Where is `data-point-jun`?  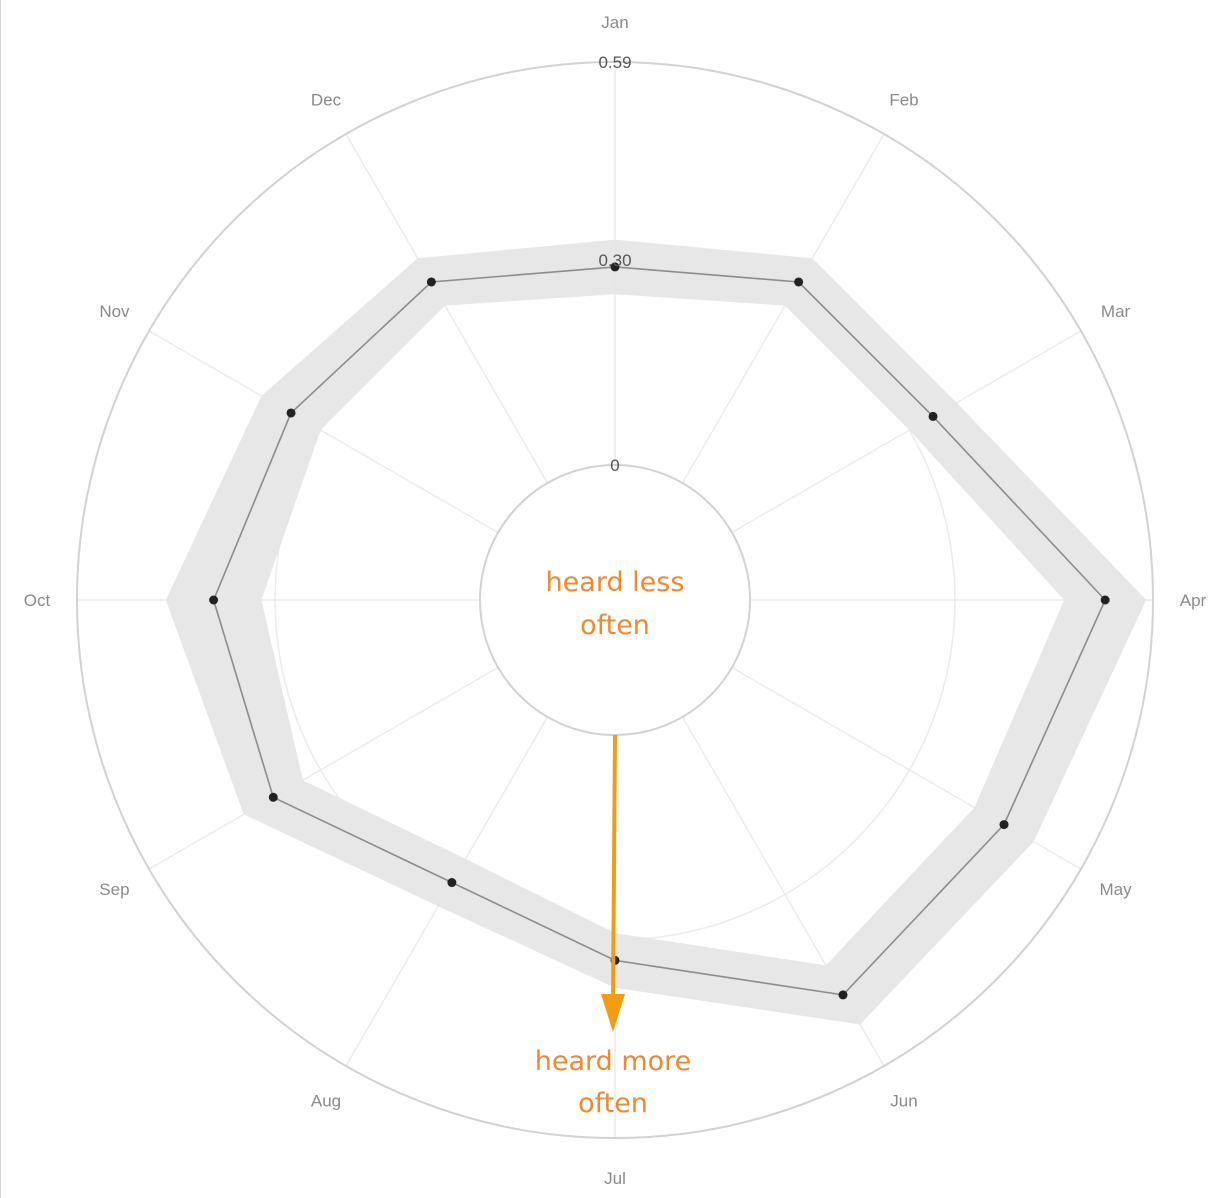 data-point-jun is located at coordinates (843, 995).